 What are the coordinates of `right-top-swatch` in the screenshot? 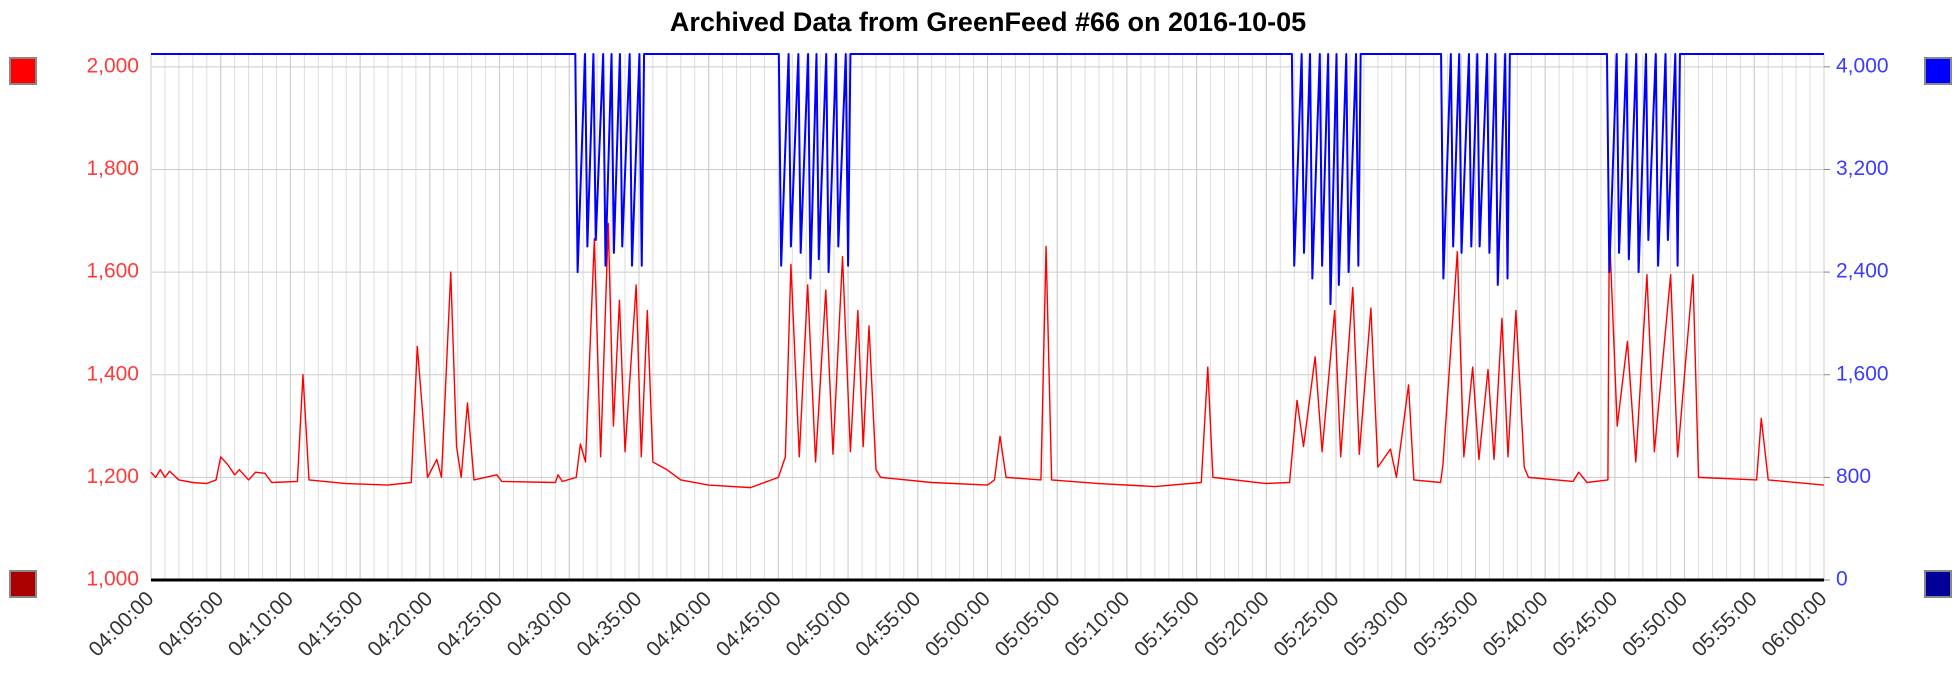 It's located at (1938, 71).